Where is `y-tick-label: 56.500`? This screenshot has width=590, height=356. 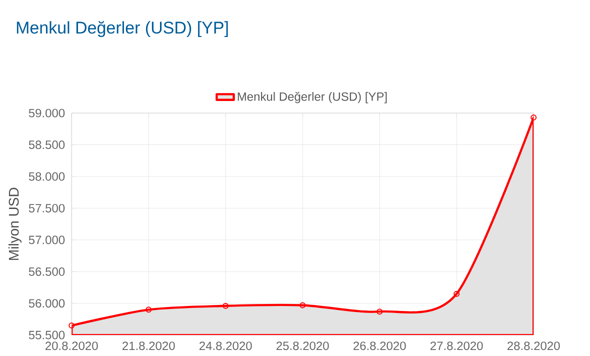
y-tick-label: 56.500 is located at coordinates (46, 271).